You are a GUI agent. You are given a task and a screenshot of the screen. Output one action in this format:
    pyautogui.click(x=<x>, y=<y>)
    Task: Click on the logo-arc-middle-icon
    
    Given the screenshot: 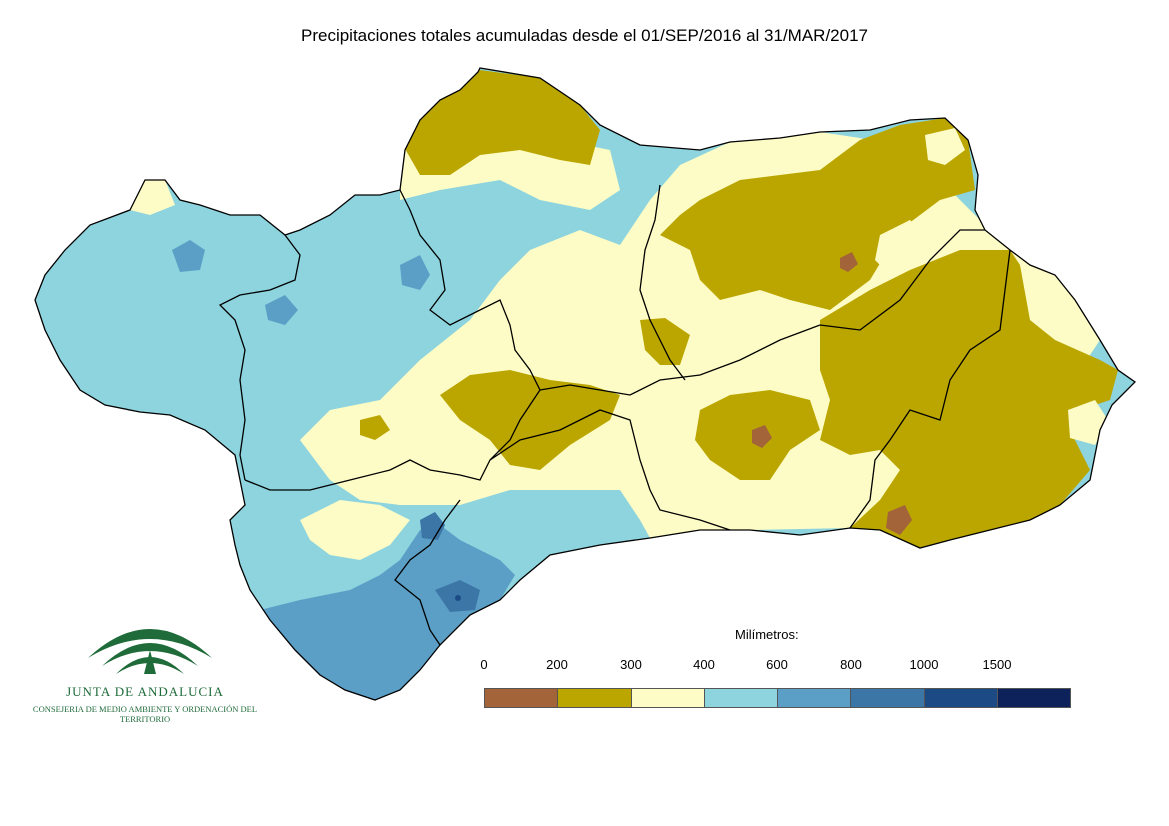 What is the action you would take?
    pyautogui.click(x=150, y=654)
    